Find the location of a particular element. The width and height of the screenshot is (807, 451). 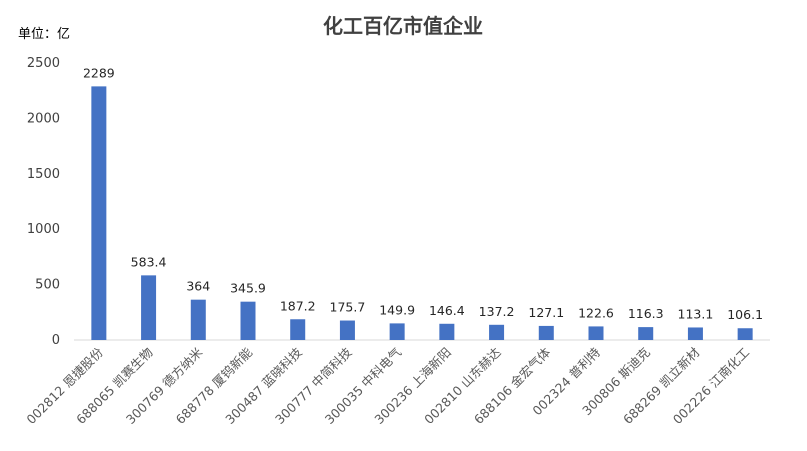

data-label: 345.9 is located at coordinates (248, 288).